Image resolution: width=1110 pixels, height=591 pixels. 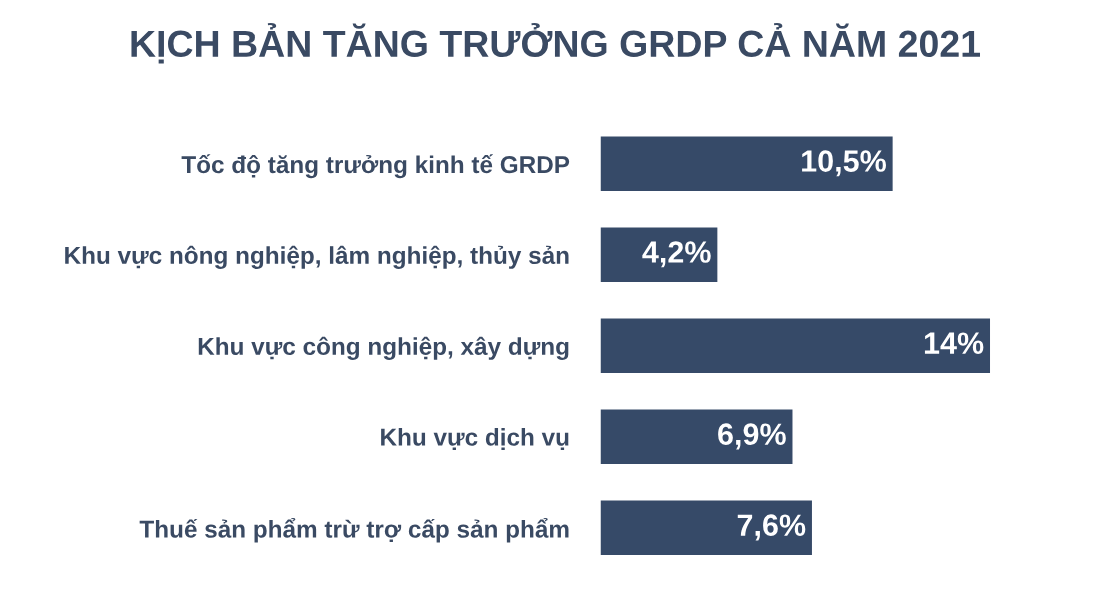 I want to click on data-label: 6,9%, so click(x=752, y=436).